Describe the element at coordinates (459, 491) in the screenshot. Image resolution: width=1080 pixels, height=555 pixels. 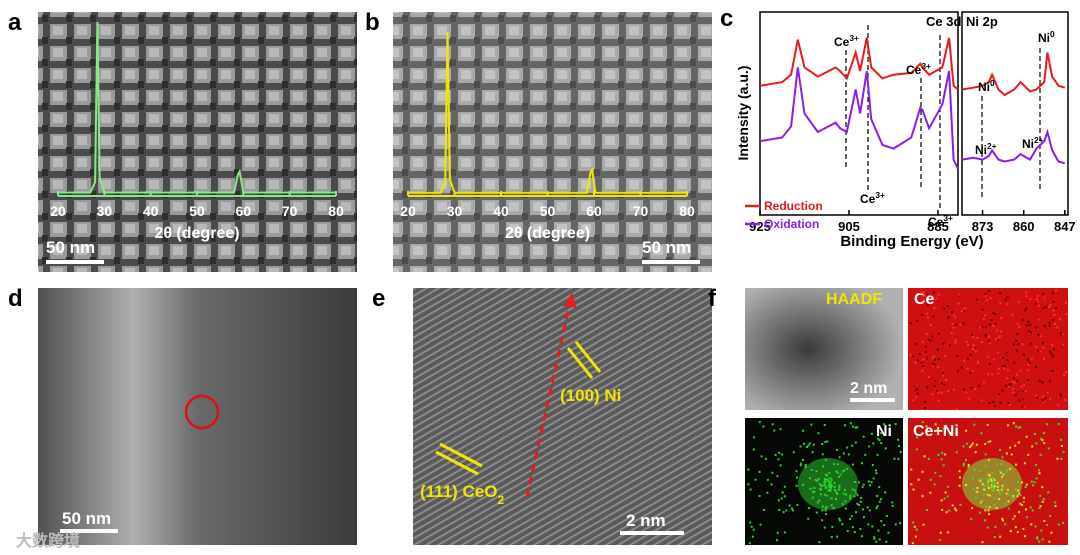
I see `plane-label-main: (111) CeO` at that location.